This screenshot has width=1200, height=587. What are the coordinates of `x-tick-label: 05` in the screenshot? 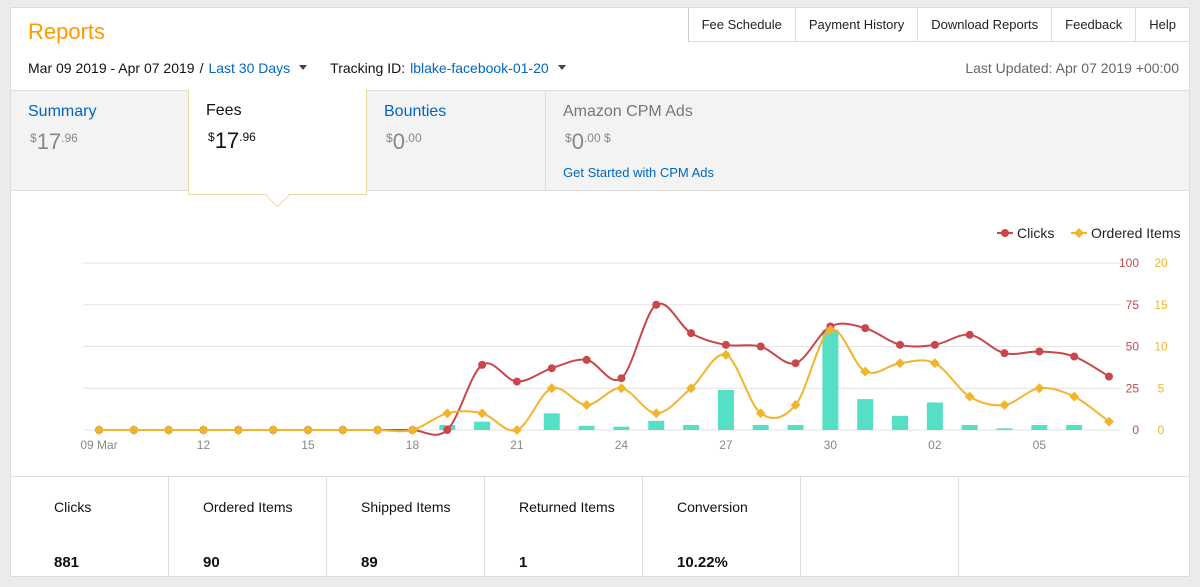 It's located at (1040, 445).